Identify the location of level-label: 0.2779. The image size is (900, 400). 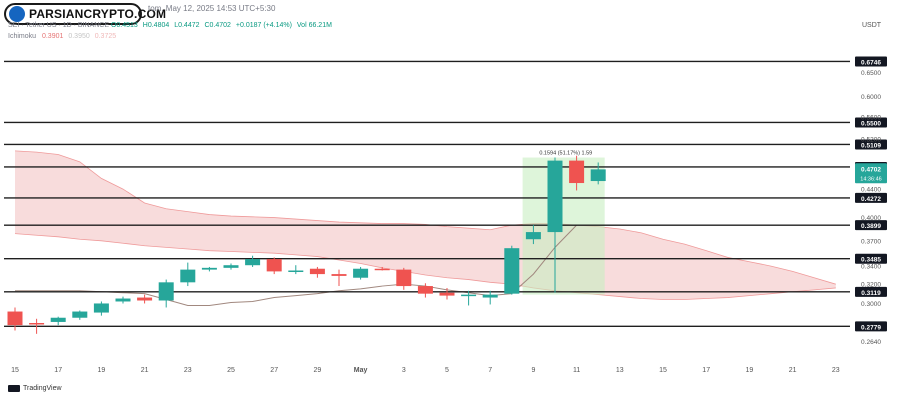
(871, 327).